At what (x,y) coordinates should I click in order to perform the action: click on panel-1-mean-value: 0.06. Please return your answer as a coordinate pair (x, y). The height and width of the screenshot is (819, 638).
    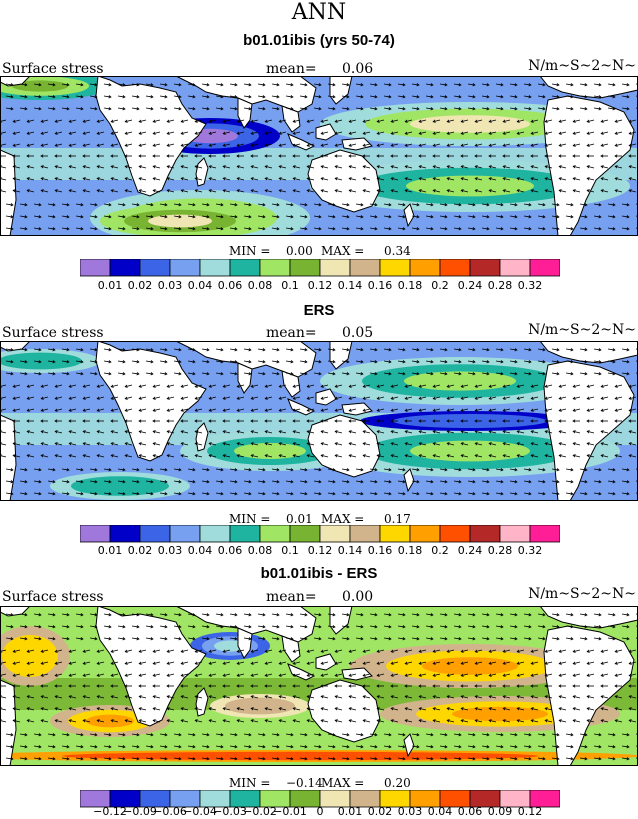
    Looking at the image, I should click on (358, 69).